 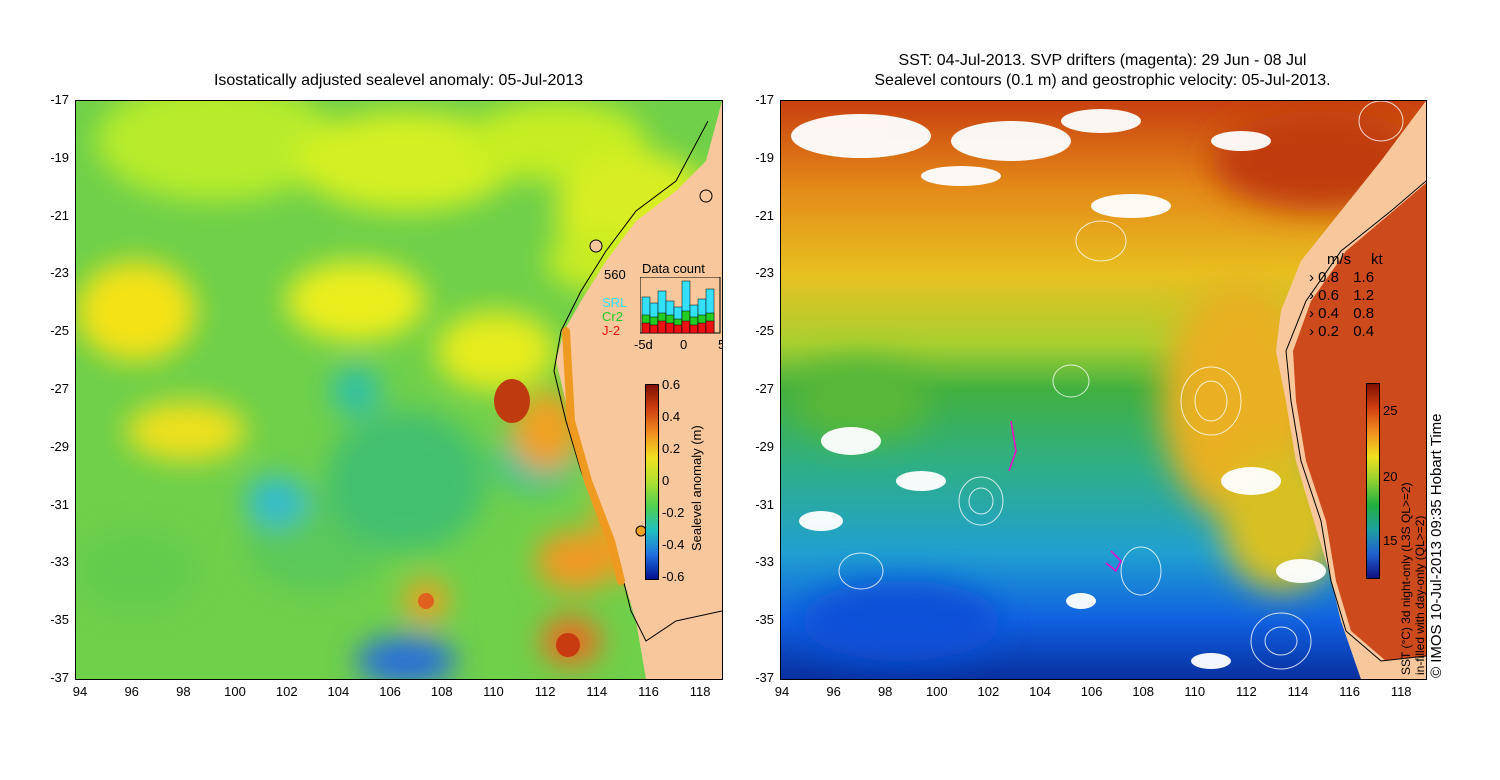 I want to click on right-x-tick: 106, so click(x=1091, y=691).